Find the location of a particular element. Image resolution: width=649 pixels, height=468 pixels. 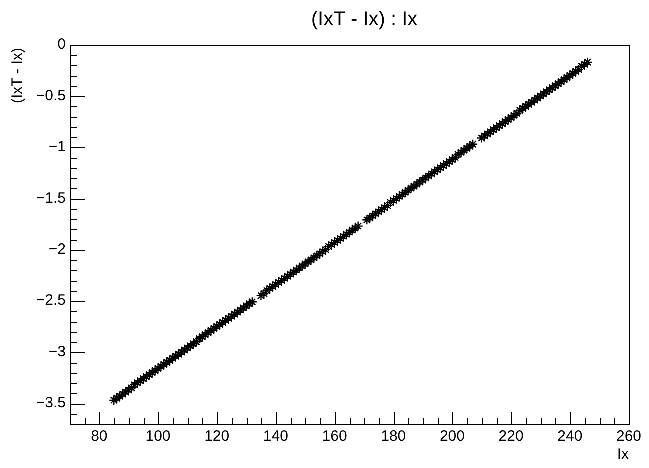

y-tick-label: −0.5 is located at coordinates (51, 95).